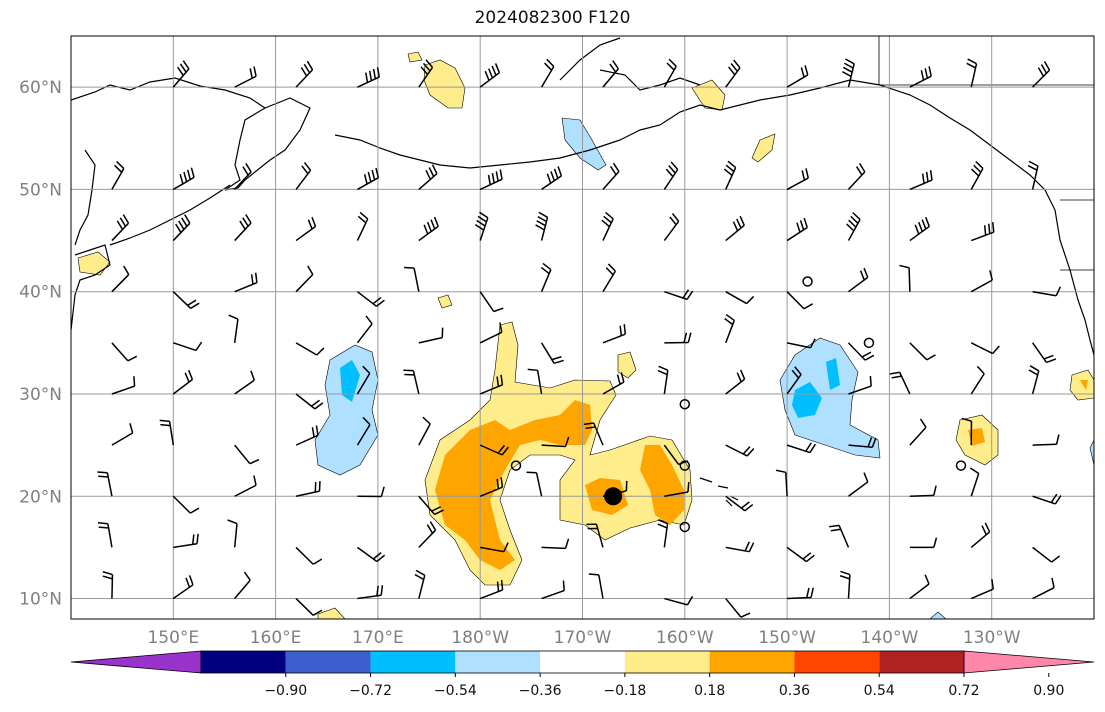 This screenshot has width=1105, height=712. Describe the element at coordinates (40, 88) in the screenshot. I see `lat-label: 60°N` at that location.